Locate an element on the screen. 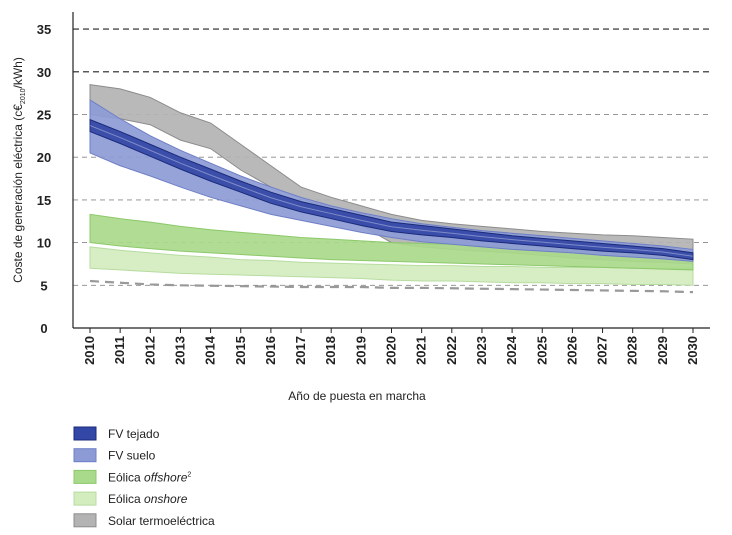 This screenshot has height=535, width=732. legend-swatch-fv-tejado is located at coordinates (85, 433).